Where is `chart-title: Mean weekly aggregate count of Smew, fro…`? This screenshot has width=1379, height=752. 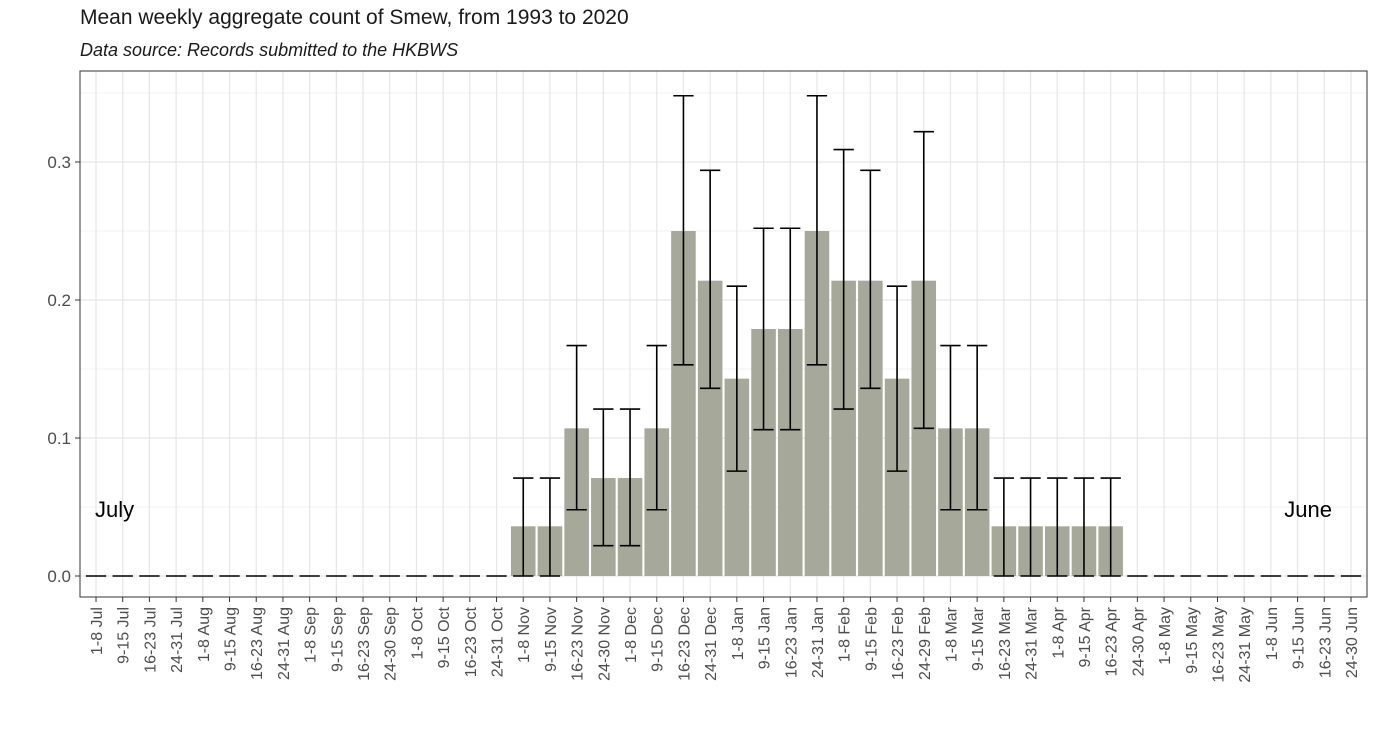 chart-title: Mean weekly aggregate count of Smew, fro… is located at coordinates (354, 17).